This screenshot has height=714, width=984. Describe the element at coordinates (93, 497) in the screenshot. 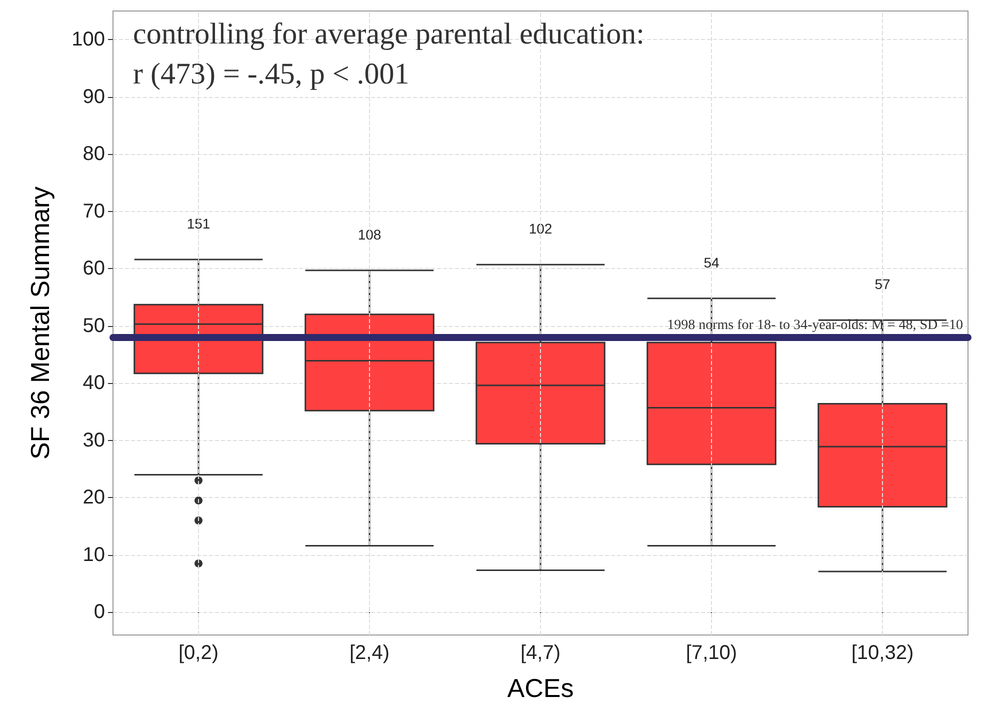

I see `y-tick-label: 20` at that location.